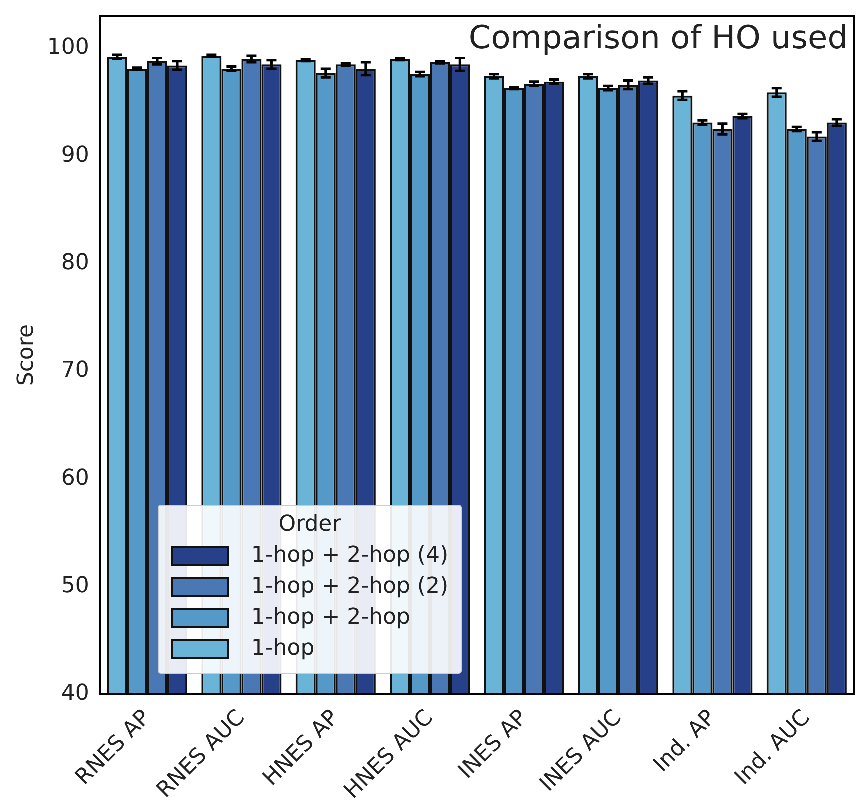  I want to click on y-tick-label: 40, so click(75, 693).